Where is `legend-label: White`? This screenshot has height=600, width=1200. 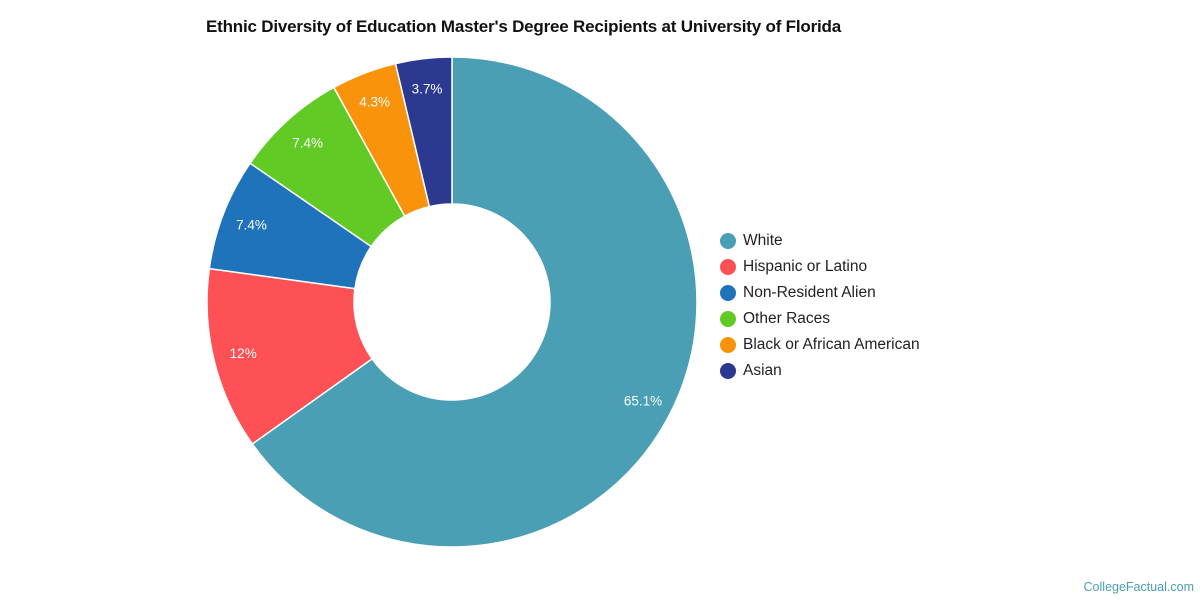
legend-label: White is located at coordinates (763, 240).